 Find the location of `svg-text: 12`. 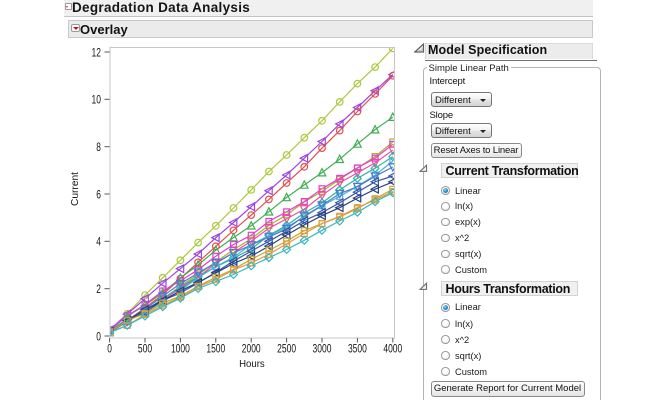

svg-text: 12 is located at coordinates (97, 52).